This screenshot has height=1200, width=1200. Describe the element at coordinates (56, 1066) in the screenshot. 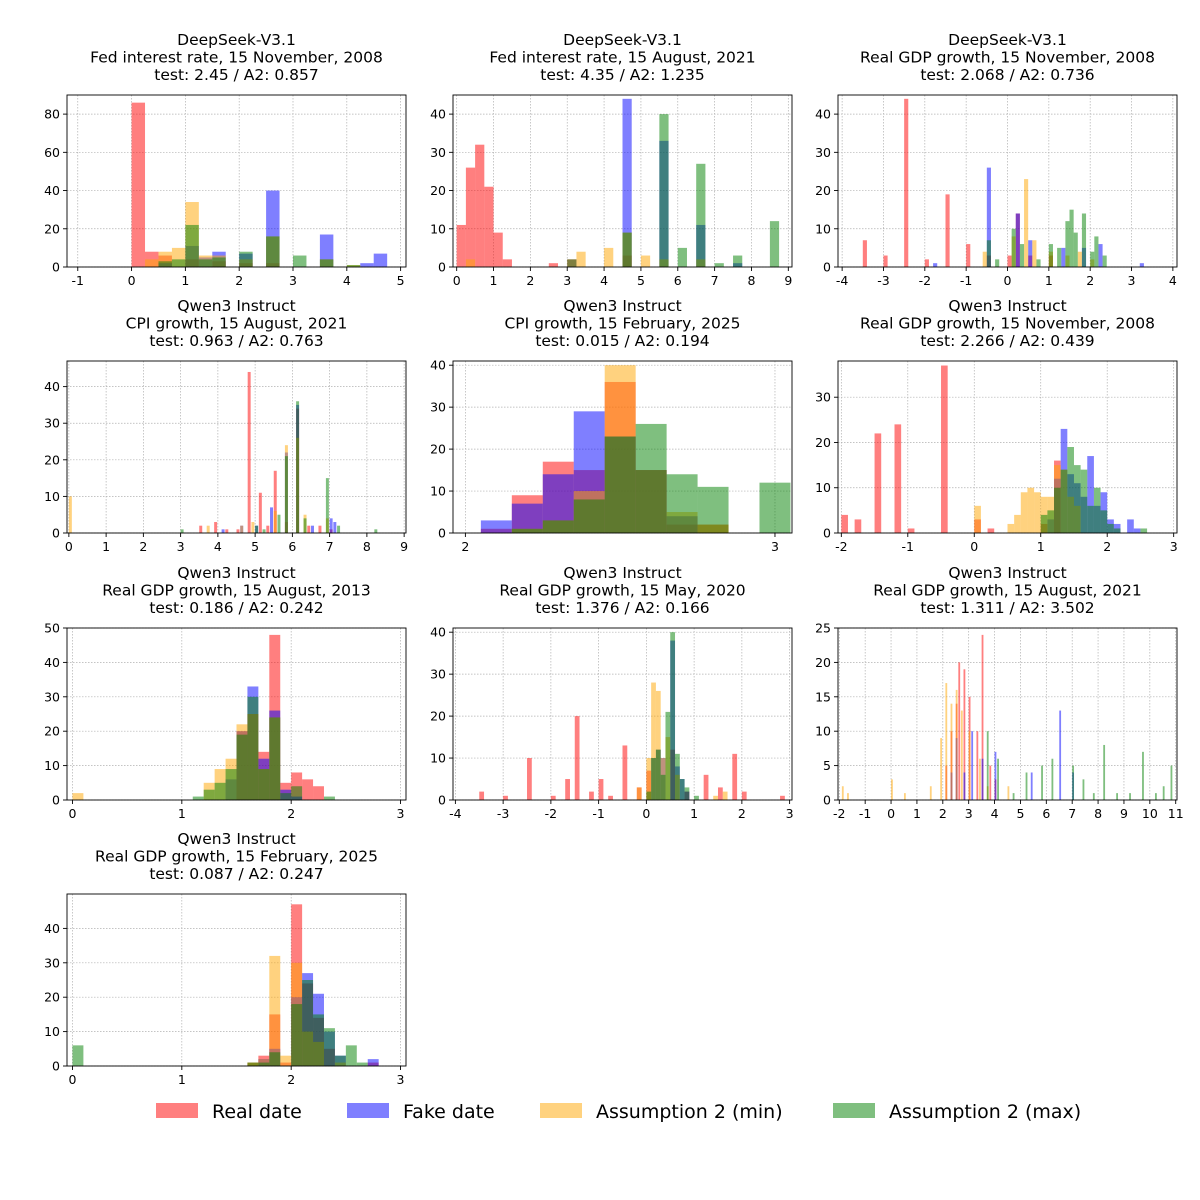

I see `y-tick-label: 0` at that location.